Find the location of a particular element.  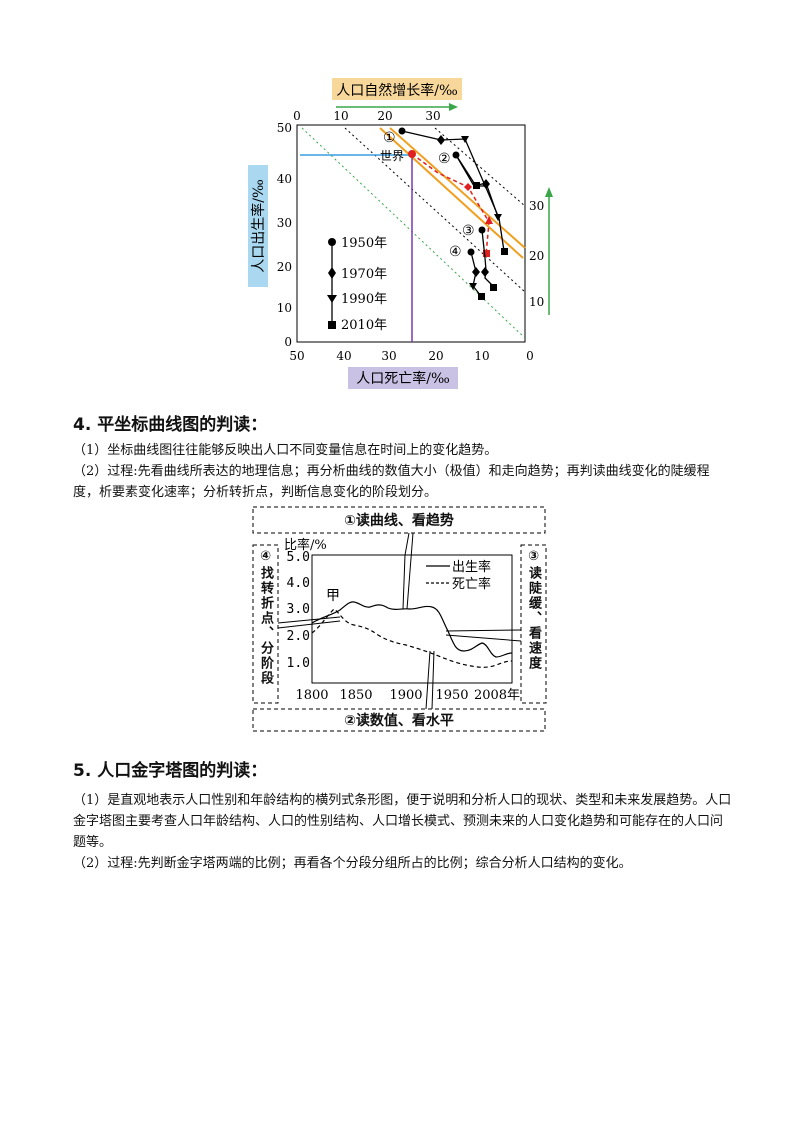

pointer-right-b is located at coordinates (483, 638).